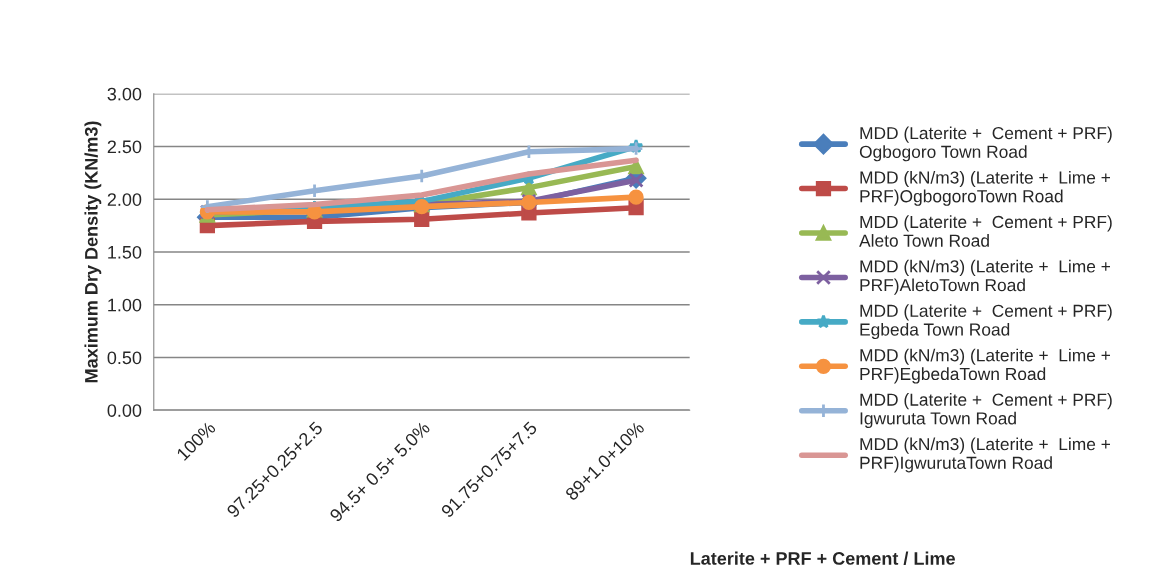 The image size is (1165, 586). What do you see at coordinates (124, 410) in the screenshot?
I see `y-tick-label: 0.00` at bounding box center [124, 410].